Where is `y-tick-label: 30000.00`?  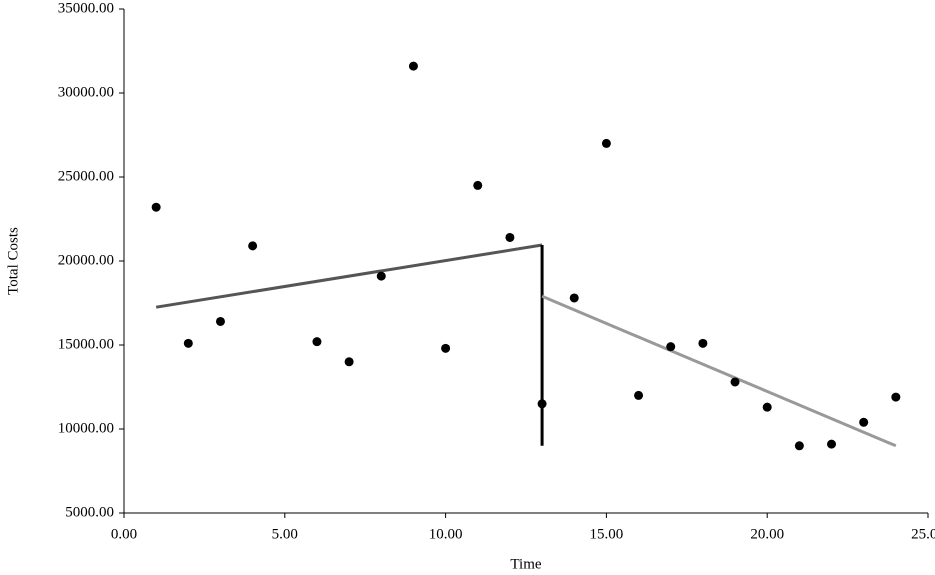
y-tick-label: 30000.00 is located at coordinates (86, 92).